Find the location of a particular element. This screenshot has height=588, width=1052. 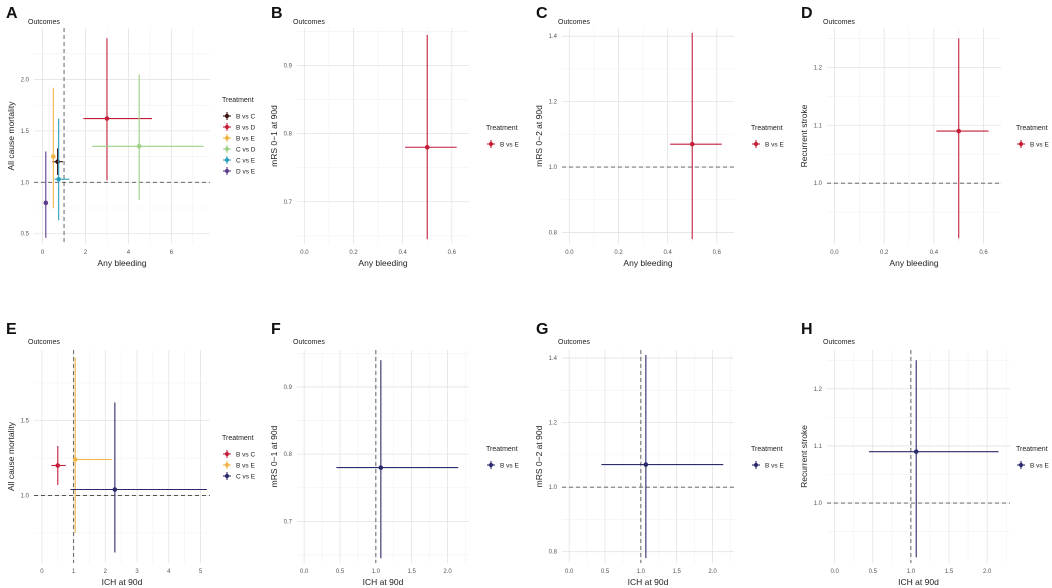

x-tick-label: 2.0 is located at coordinates (987, 572).